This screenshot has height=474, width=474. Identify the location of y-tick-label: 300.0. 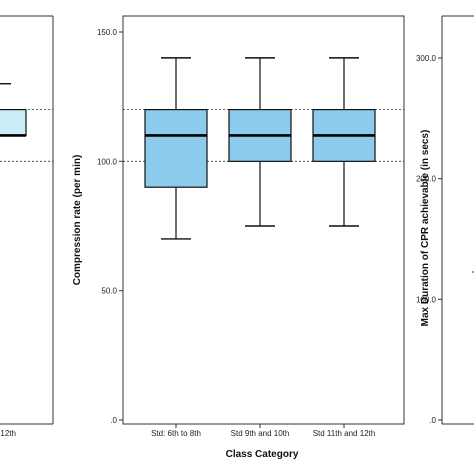
(426, 58).